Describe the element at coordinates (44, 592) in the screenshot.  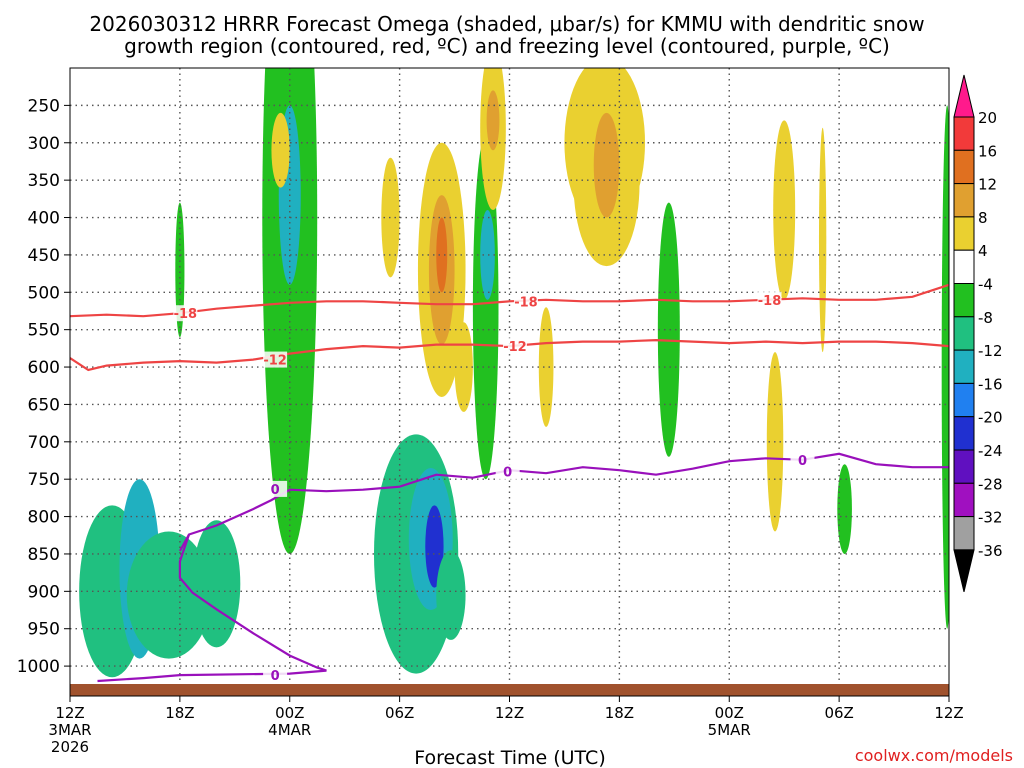
I see `y-tick-label: 900` at that location.